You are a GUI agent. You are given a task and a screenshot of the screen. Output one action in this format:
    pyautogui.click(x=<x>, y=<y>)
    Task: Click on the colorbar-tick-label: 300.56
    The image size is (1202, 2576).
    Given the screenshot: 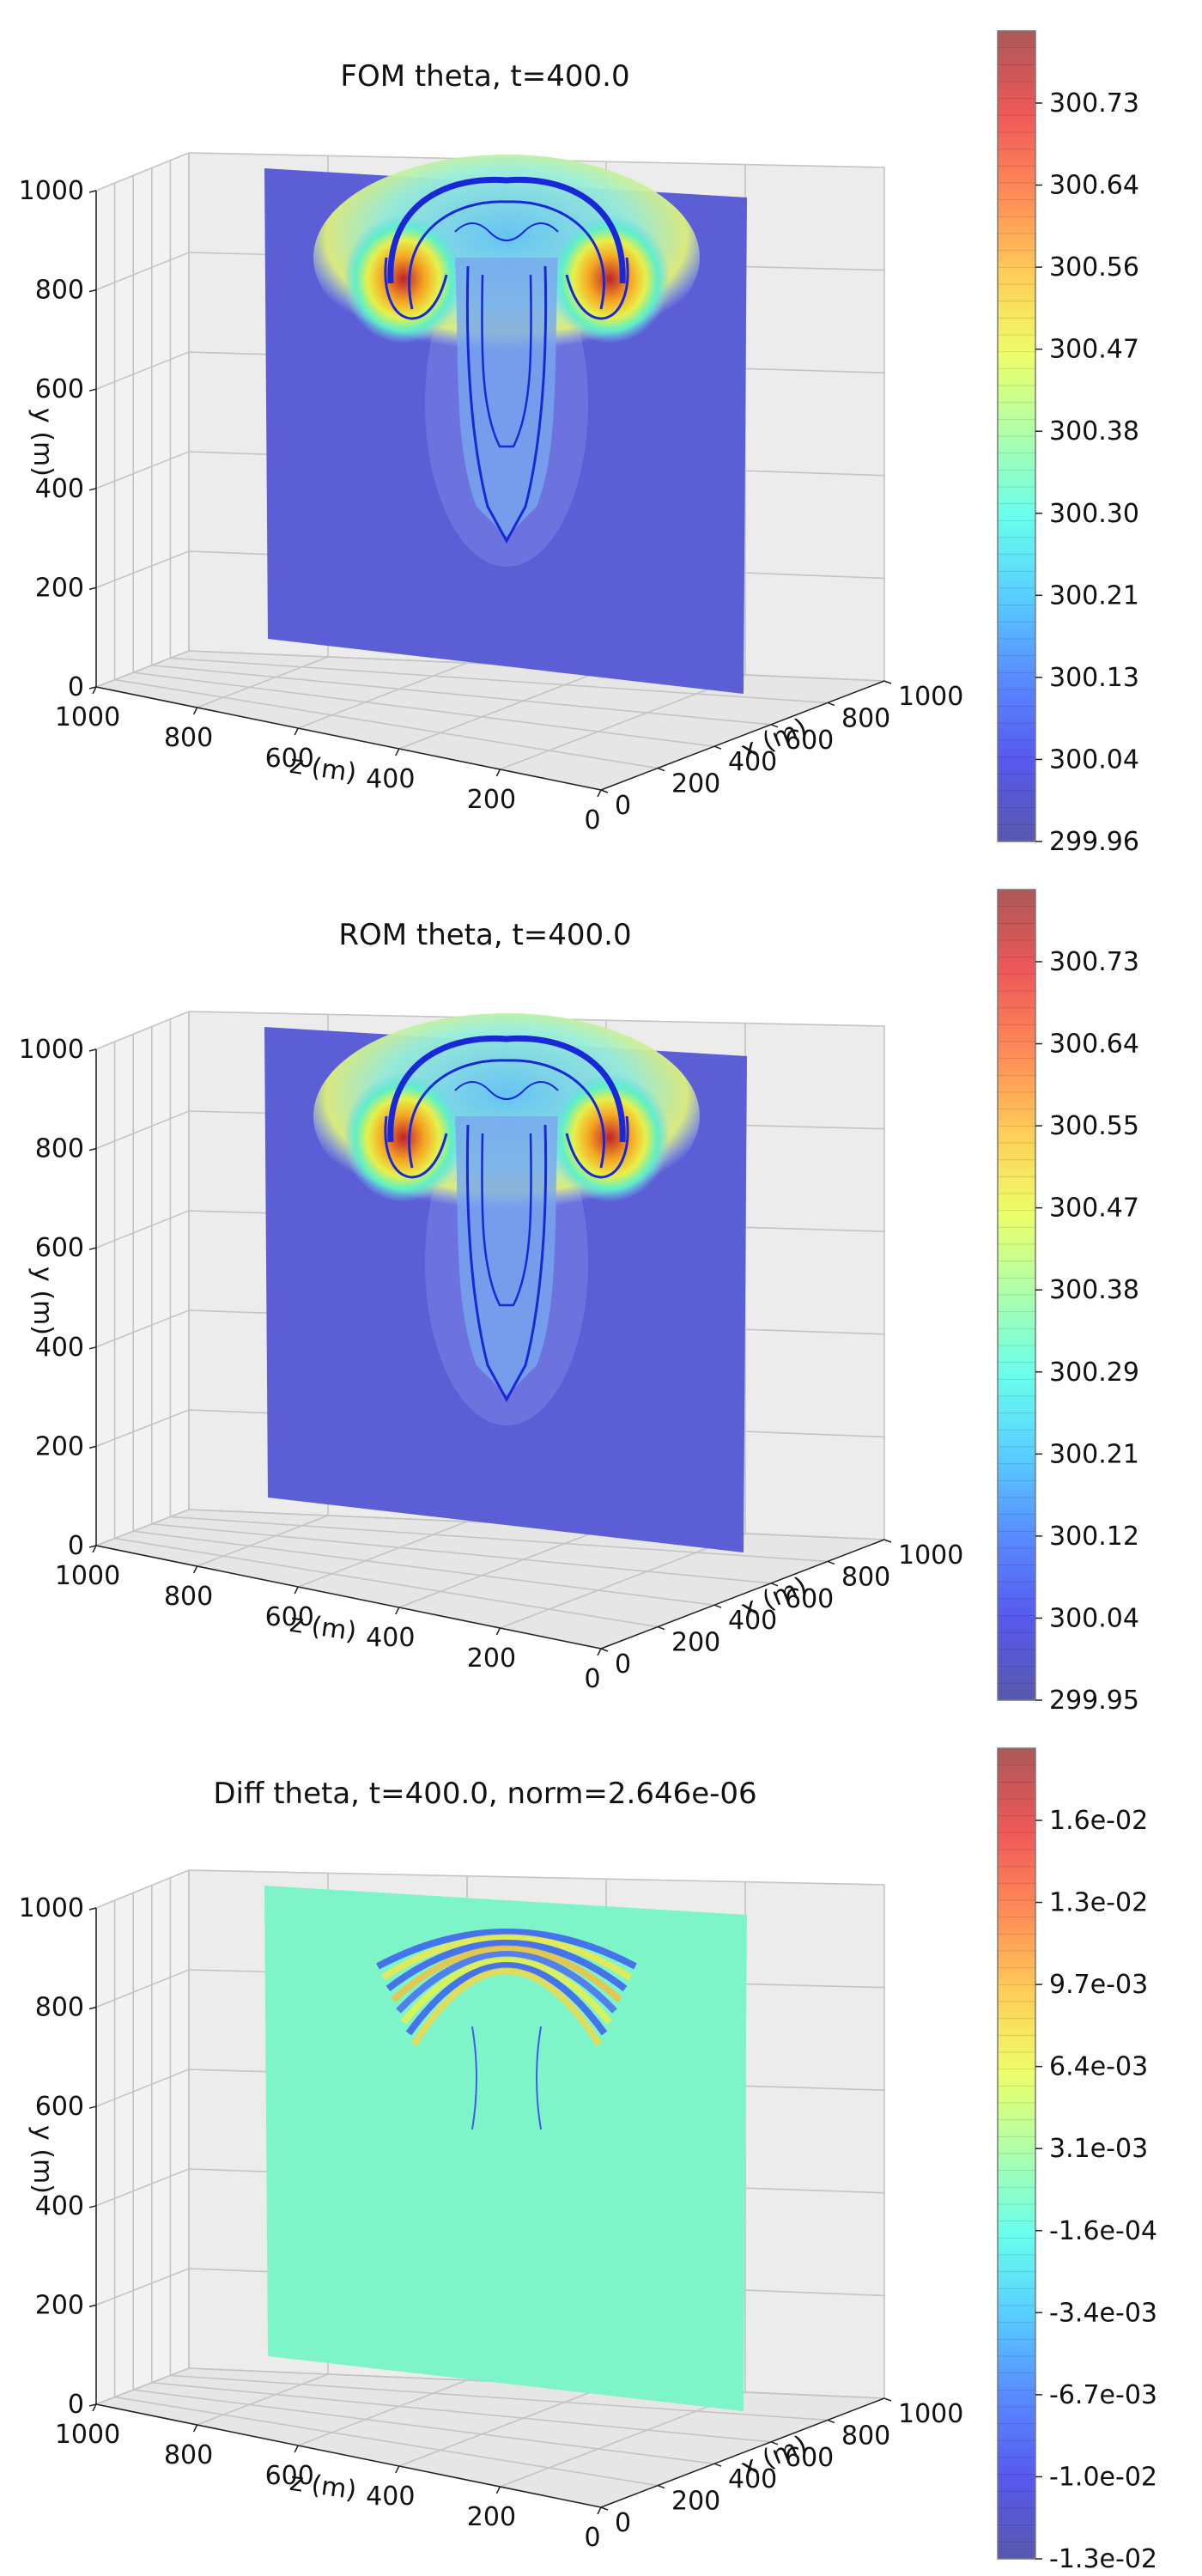 What is the action you would take?
    pyautogui.click(x=1094, y=268)
    